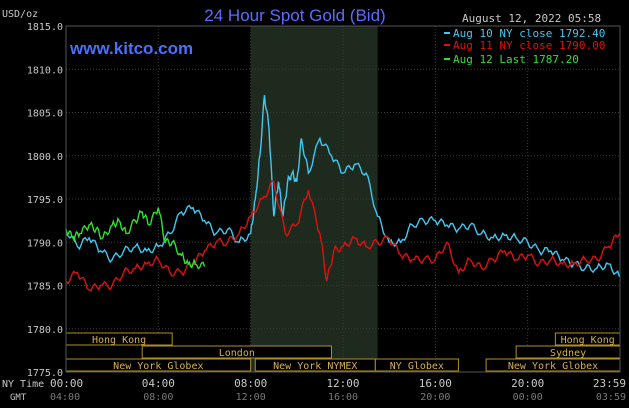 The height and width of the screenshot is (408, 629). What do you see at coordinates (66, 383) in the screenshot?
I see `x-tick-label-ny: 00:00` at bounding box center [66, 383].